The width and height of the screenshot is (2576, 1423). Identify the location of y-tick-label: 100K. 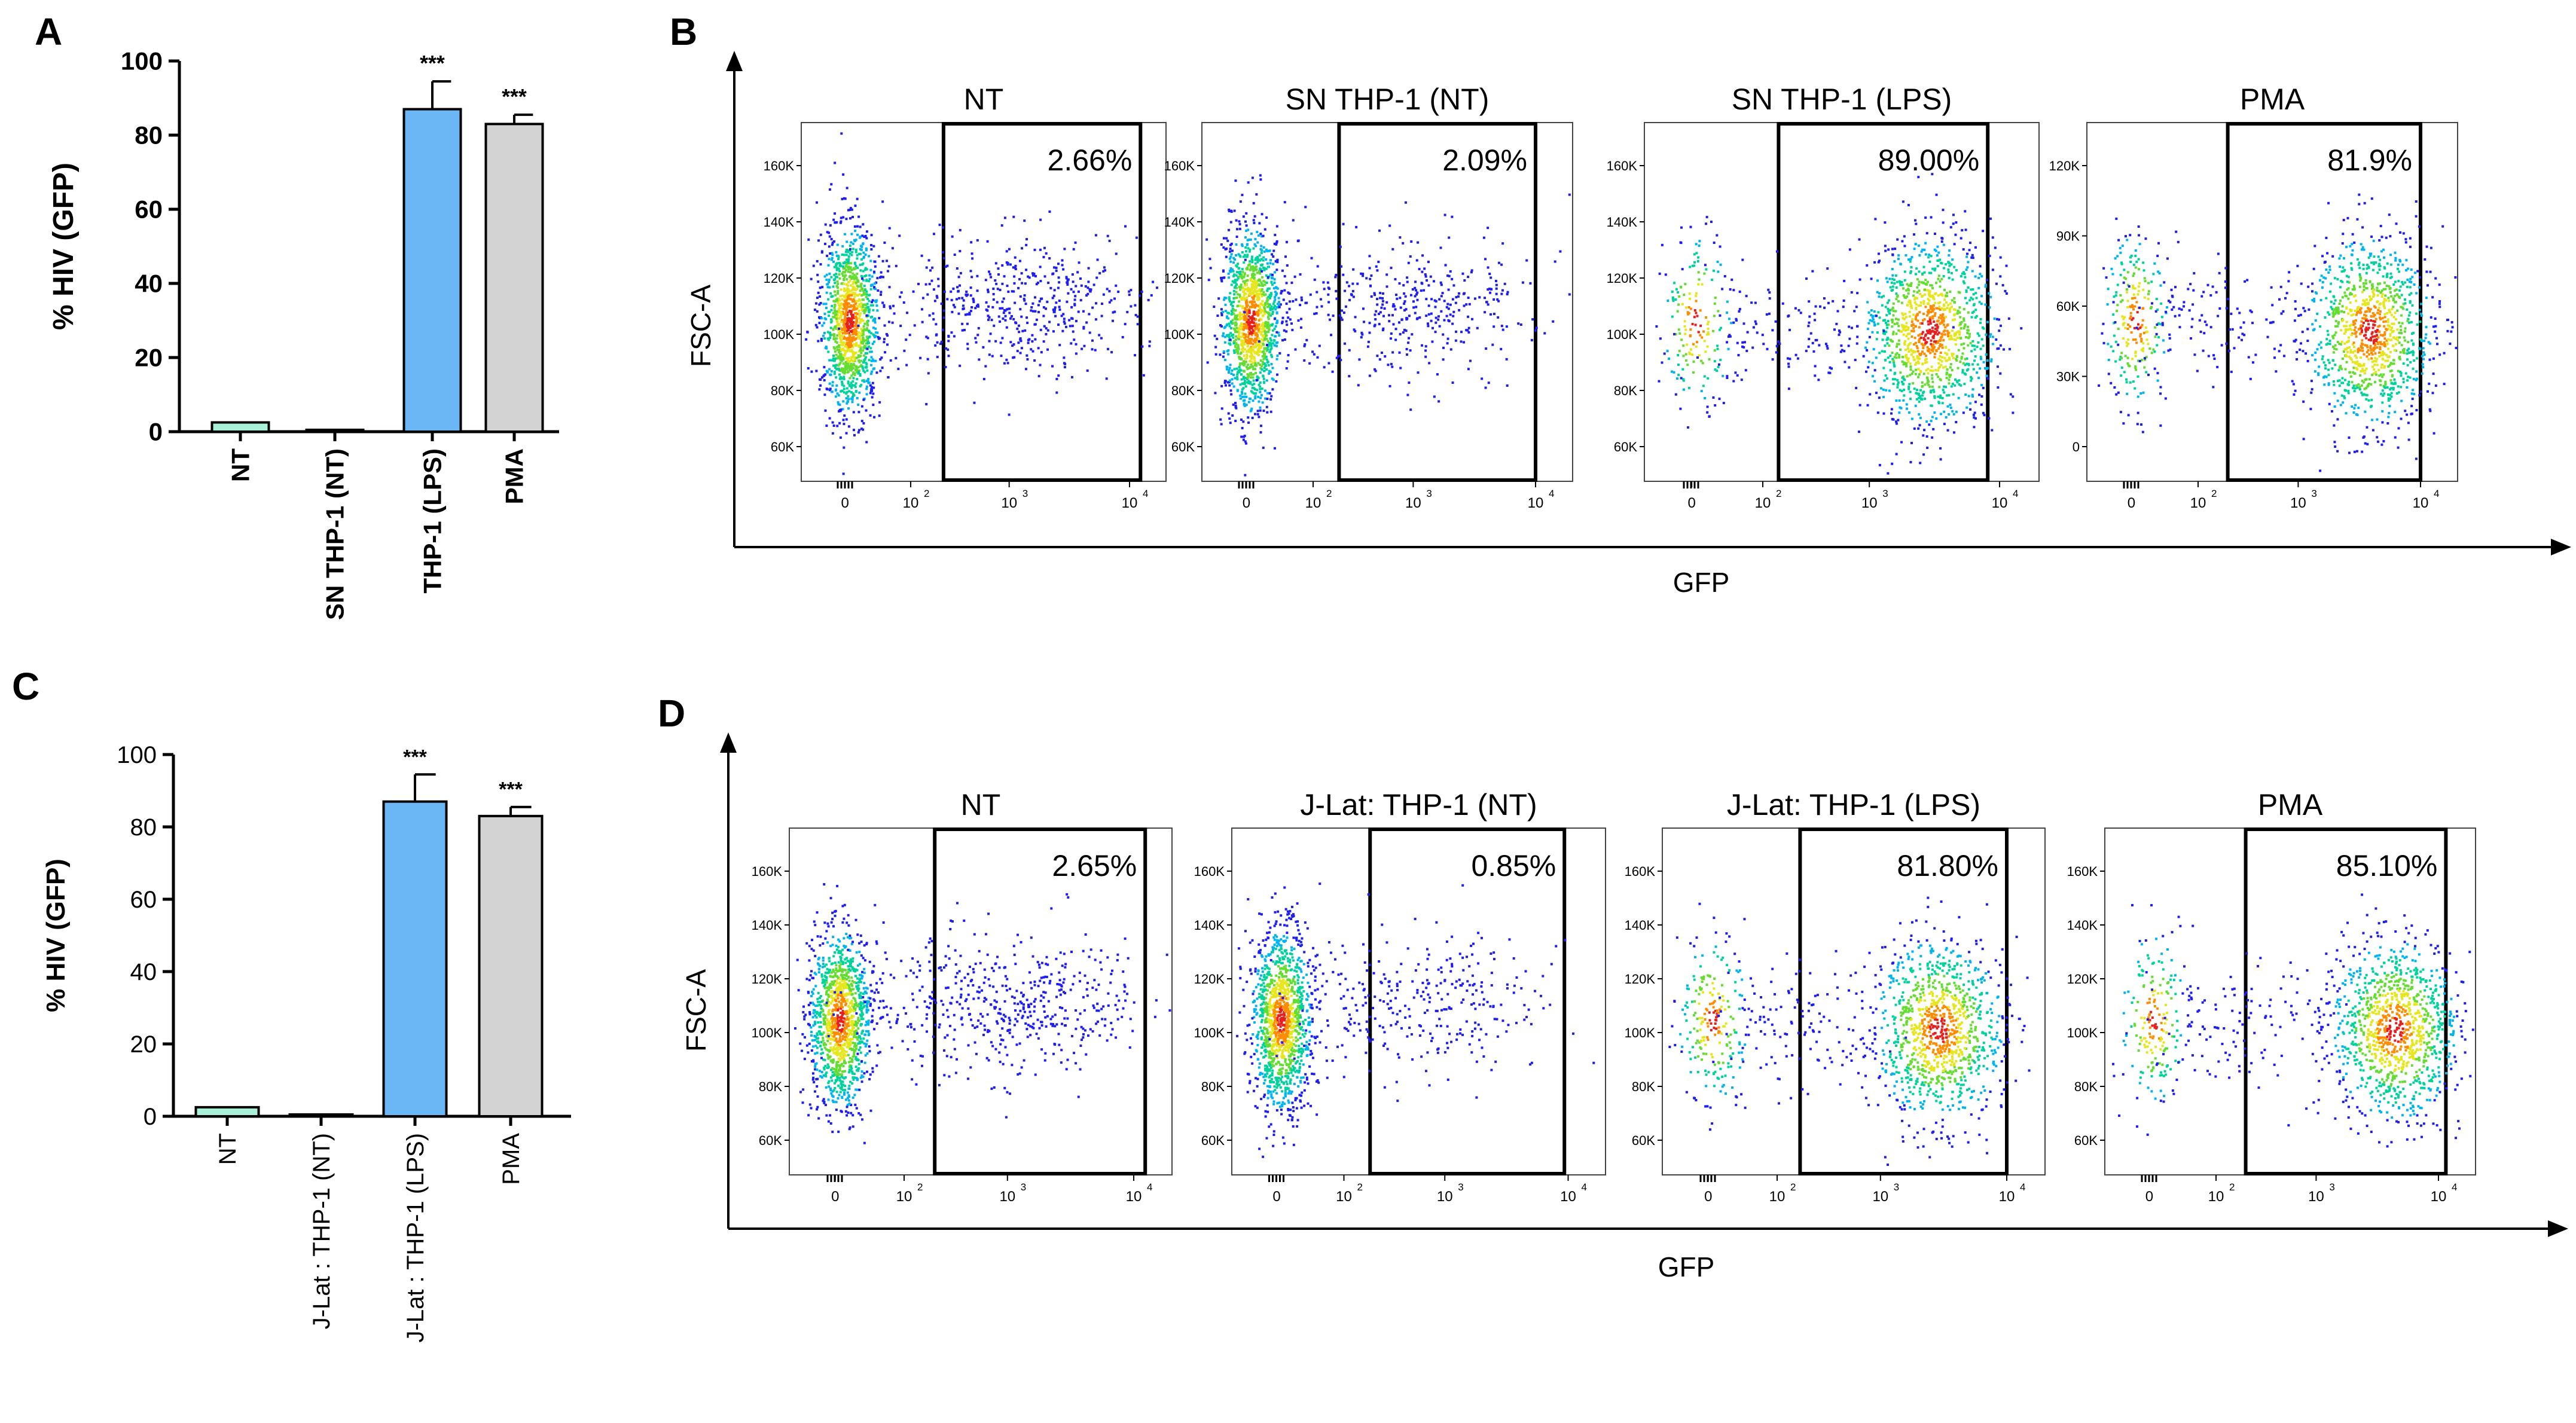
(1179, 334).